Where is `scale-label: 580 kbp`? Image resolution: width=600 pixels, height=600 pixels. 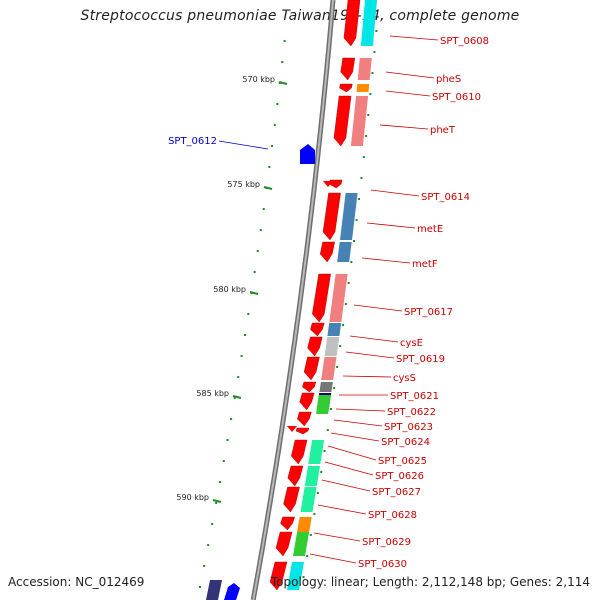
scale-label: 580 kbp is located at coordinates (229, 289).